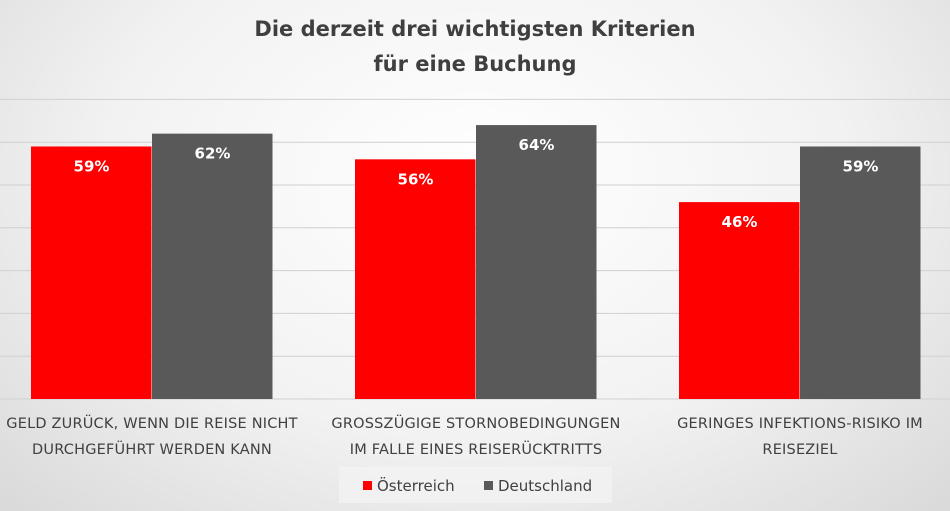 Image resolution: width=950 pixels, height=511 pixels. I want to click on category-label: GELD ZURÜCK, WENN DIE REISE NICHT, so click(151, 423).